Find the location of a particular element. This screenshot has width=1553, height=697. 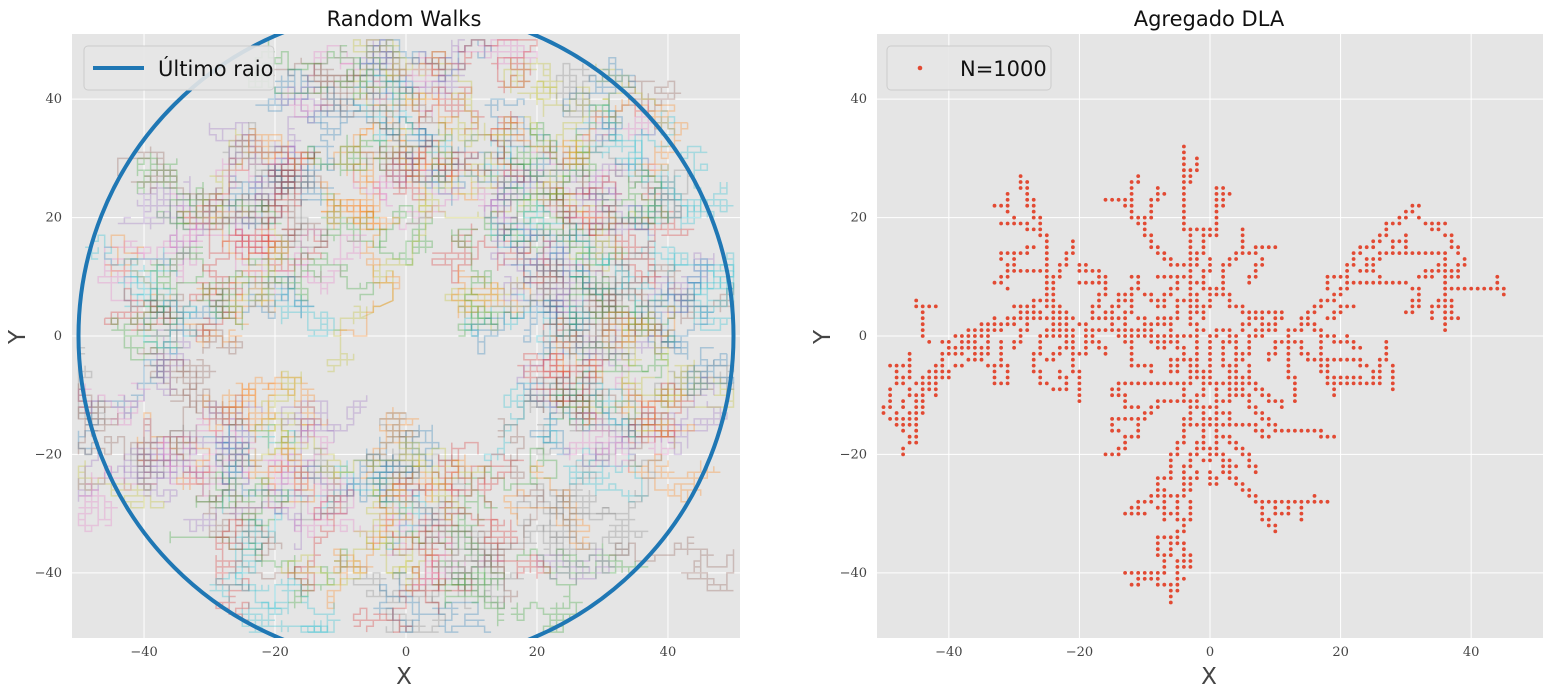

agregado-dla-xtick-label: 20 is located at coordinates (1340, 652).